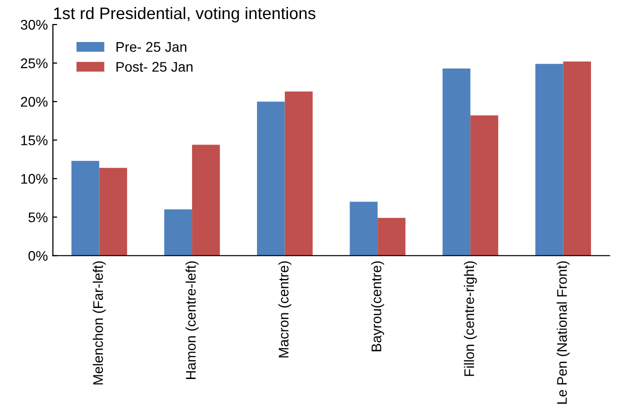  What do you see at coordinates (470, 318) in the screenshot?
I see `x-tick-label: Fillon (centre-right)` at bounding box center [470, 318].